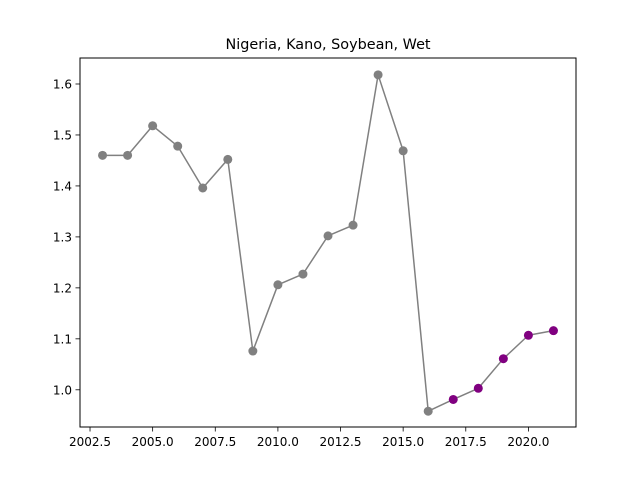 The height and width of the screenshot is (485, 640). I want to click on y-tick-label: 1.2, so click(62, 288).